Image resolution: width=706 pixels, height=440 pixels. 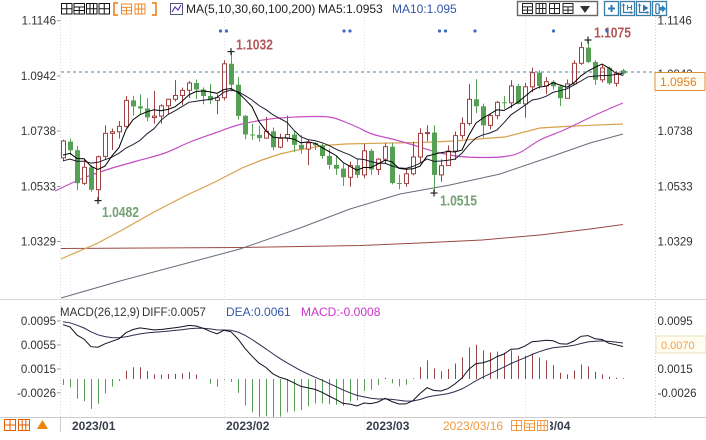 I want to click on svg-text: 1.0482, so click(x=120, y=212).